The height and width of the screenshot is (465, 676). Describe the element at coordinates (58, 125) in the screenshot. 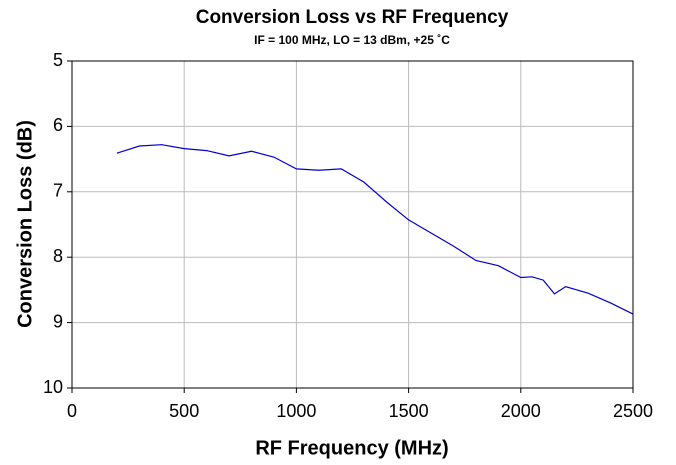

I see `y-tick-label: 6` at that location.